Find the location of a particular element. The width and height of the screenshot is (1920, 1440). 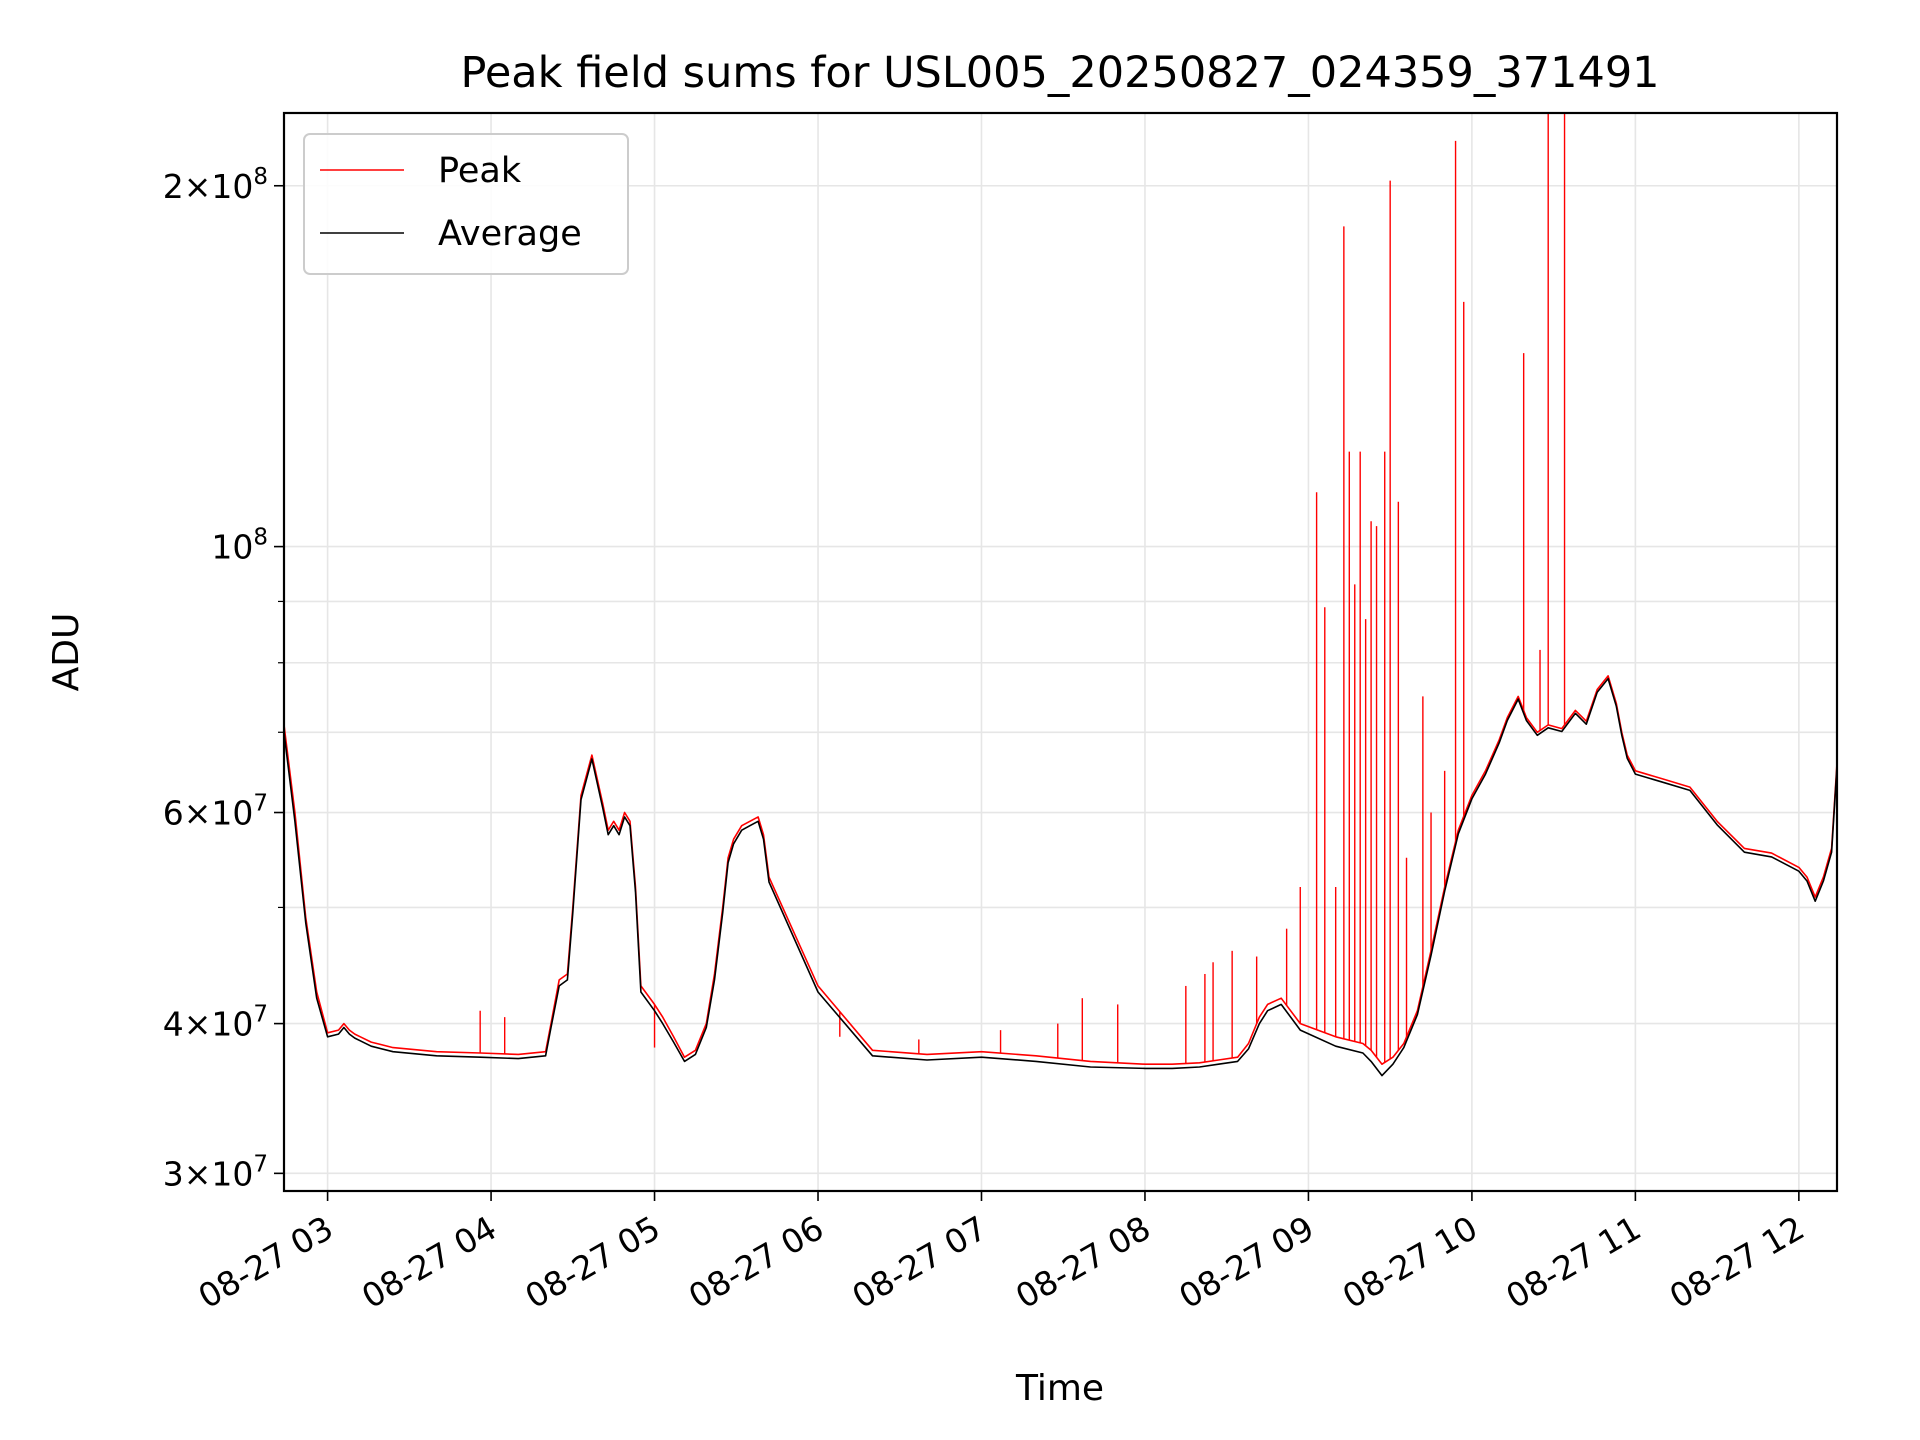

x-axis-label: Time is located at coordinates (1059, 1388).